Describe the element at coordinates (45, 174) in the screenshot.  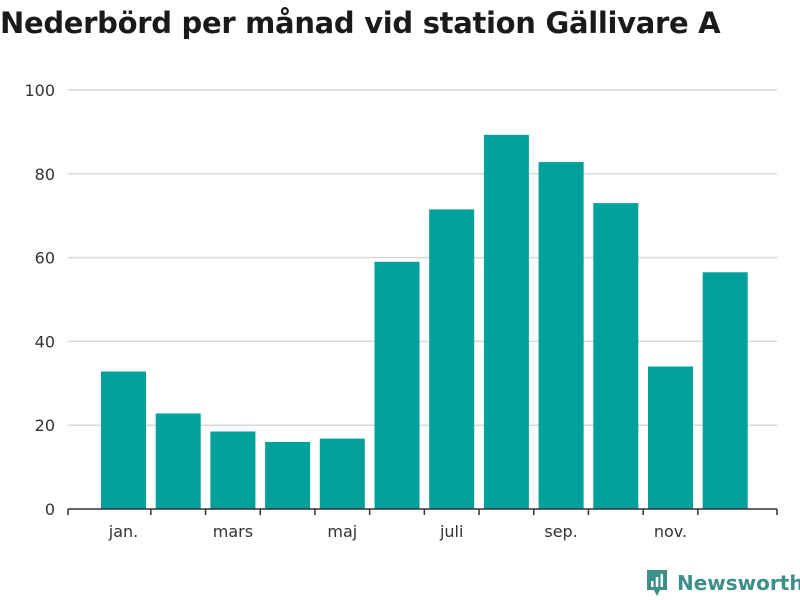
I see `y-tick-label: 80` at that location.